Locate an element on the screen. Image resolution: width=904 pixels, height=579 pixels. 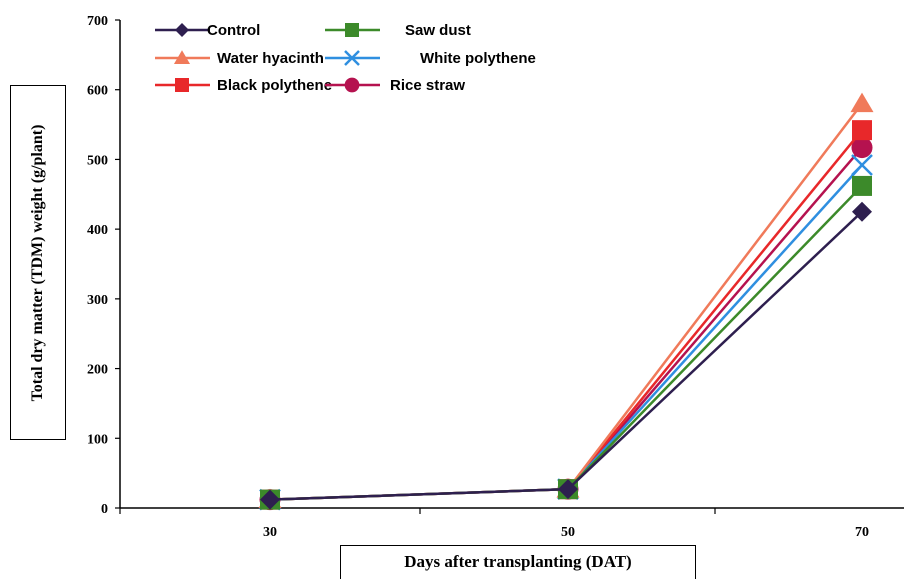
legend-label: White polythene is located at coordinates (478, 58).